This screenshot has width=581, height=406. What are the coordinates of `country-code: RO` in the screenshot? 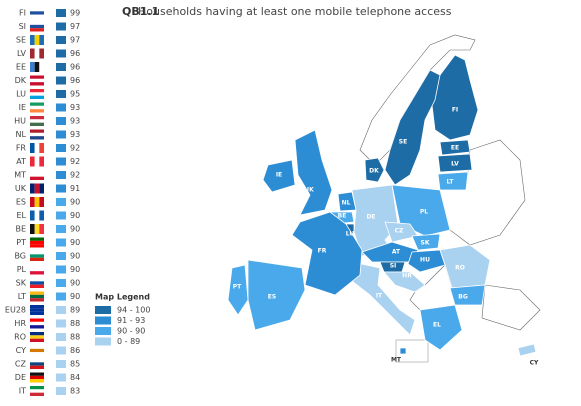 It's located at (20, 337).